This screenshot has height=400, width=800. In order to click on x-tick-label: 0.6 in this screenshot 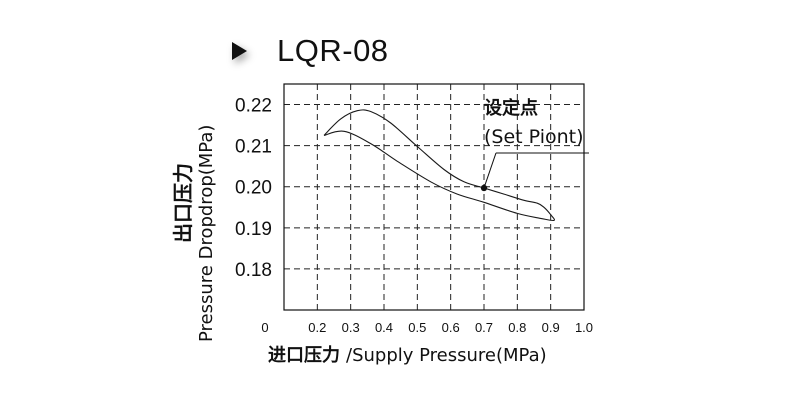, I will do `click(451, 327)`.